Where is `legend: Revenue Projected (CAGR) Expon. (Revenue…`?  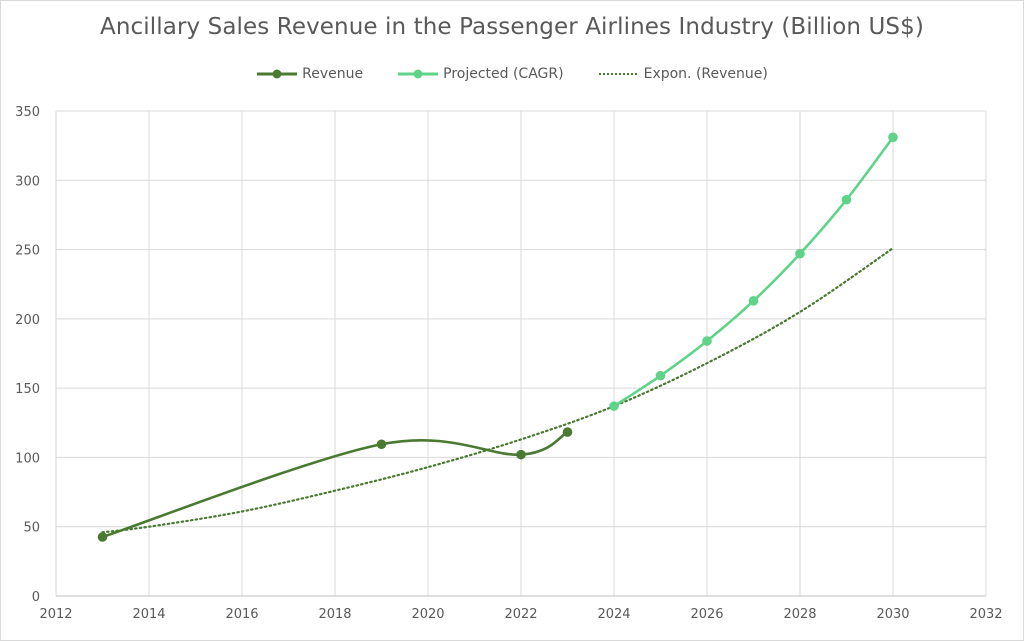
legend: Revenue Projected (CAGR) Expon. (Revenue… is located at coordinates (512, 74).